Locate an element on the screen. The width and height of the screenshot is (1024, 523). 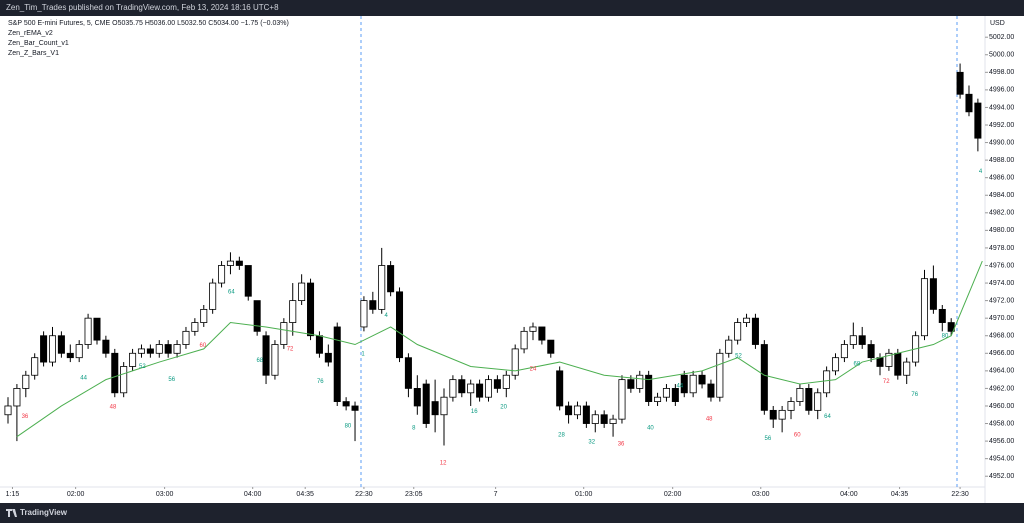
x-tick-label: 23:05 is located at coordinates (414, 494).